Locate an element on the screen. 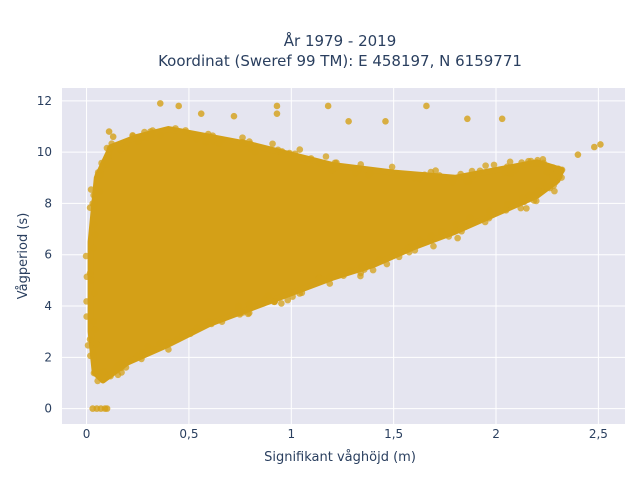  x-tick-label: 1,5 is located at coordinates (393, 434).